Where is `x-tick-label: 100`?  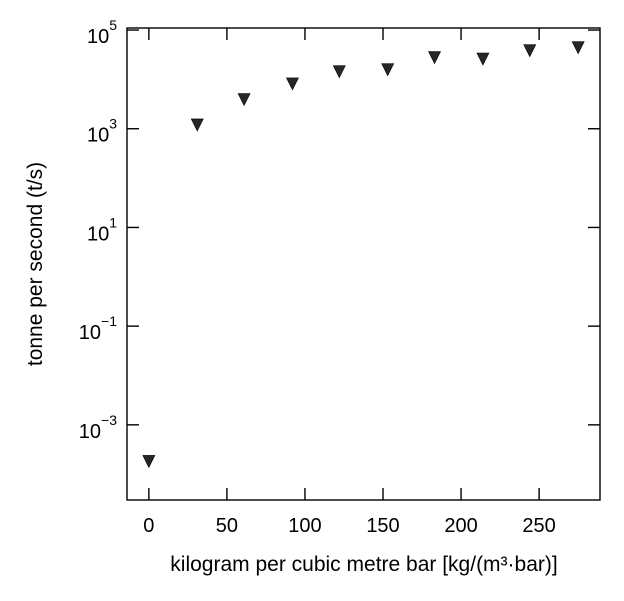 x-tick-label: 100 is located at coordinates (304, 526).